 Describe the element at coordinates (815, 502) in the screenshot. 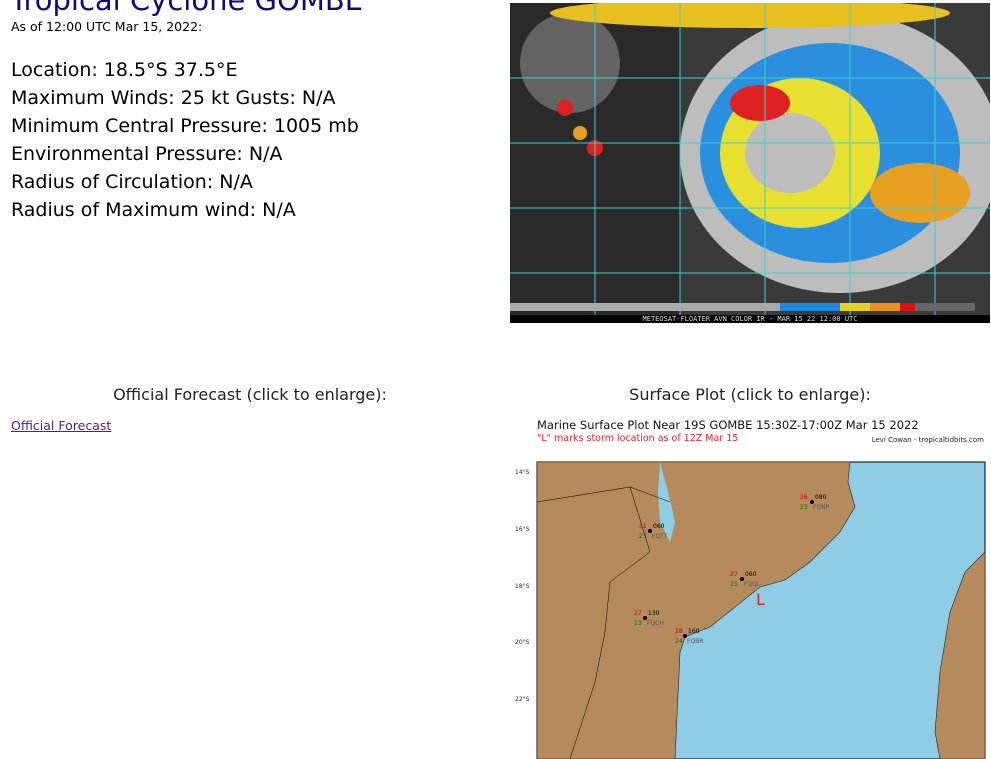

I see `station-fqnp: 26 080 23 FQNP` at that location.